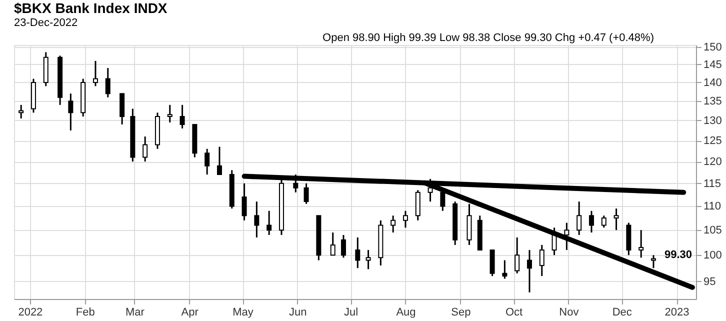  Describe the element at coordinates (713, 48) in the screenshot. I see `y-tick-label: 150` at that location.